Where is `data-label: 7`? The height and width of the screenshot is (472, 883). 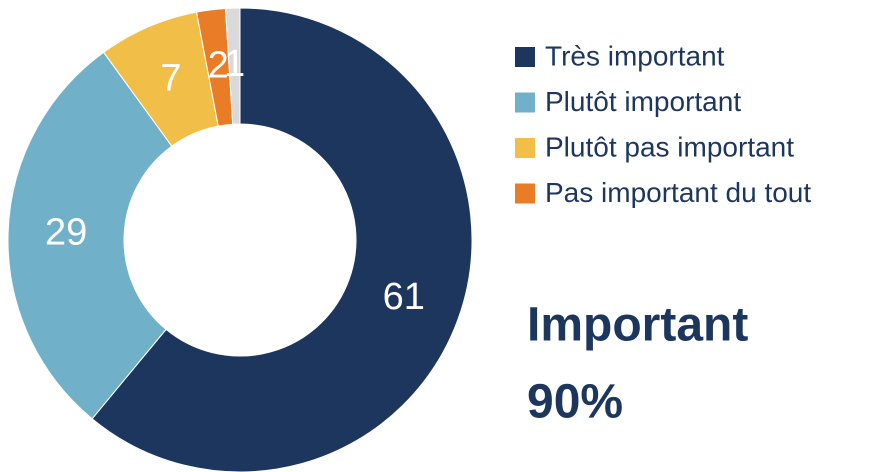
data-label: 7 is located at coordinates (170, 78).